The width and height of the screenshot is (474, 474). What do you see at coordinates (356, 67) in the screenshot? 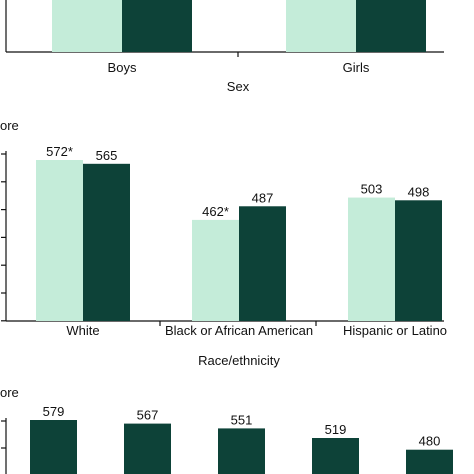
I see `x-tick-label-girls: Girls` at bounding box center [356, 67].